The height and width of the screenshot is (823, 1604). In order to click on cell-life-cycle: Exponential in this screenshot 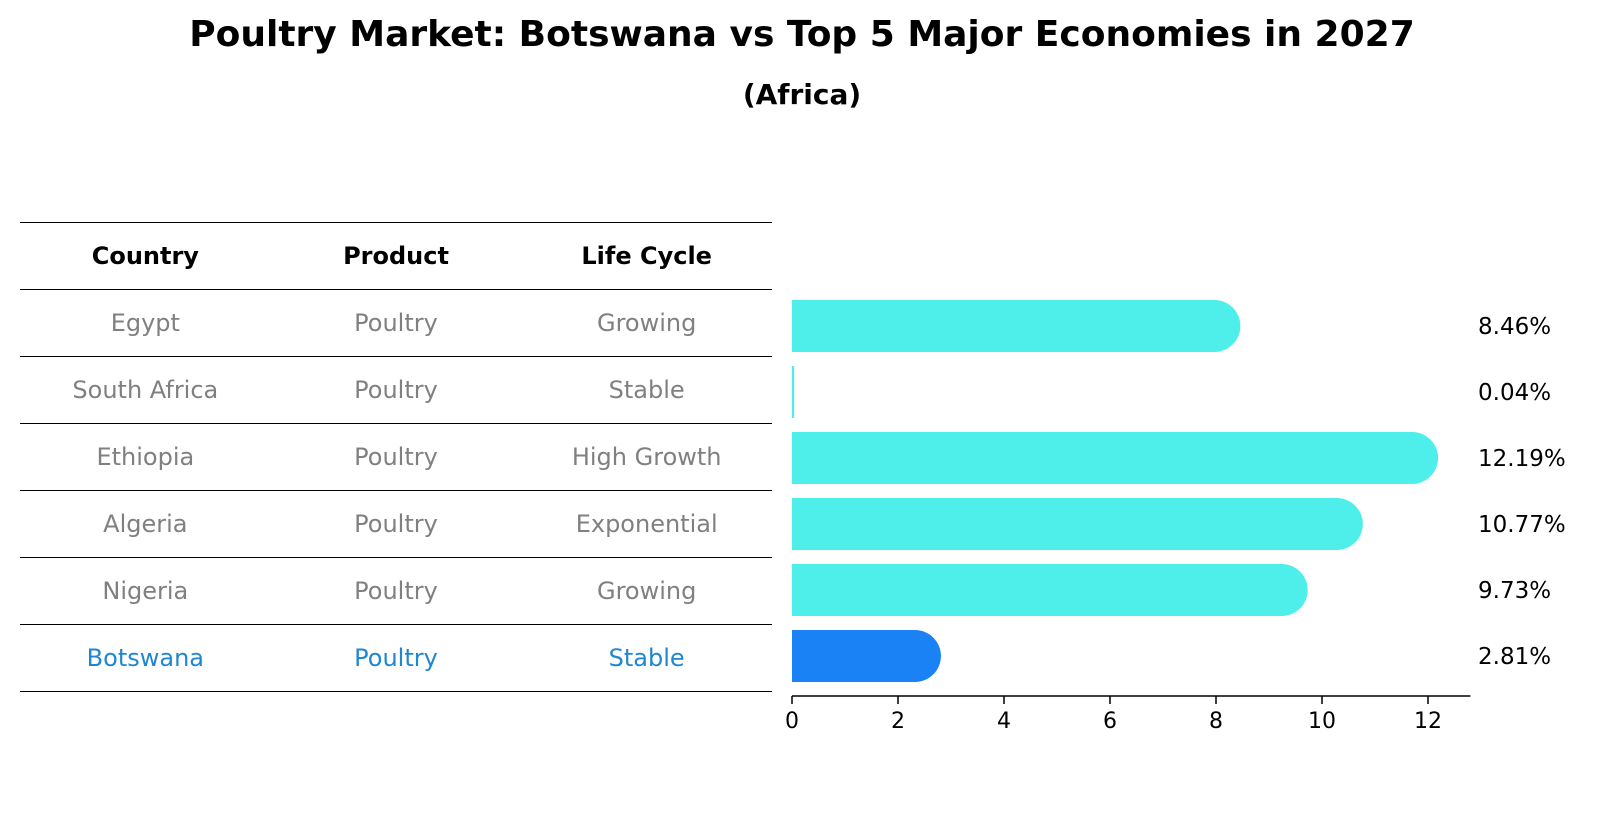, I will do `click(646, 524)`.